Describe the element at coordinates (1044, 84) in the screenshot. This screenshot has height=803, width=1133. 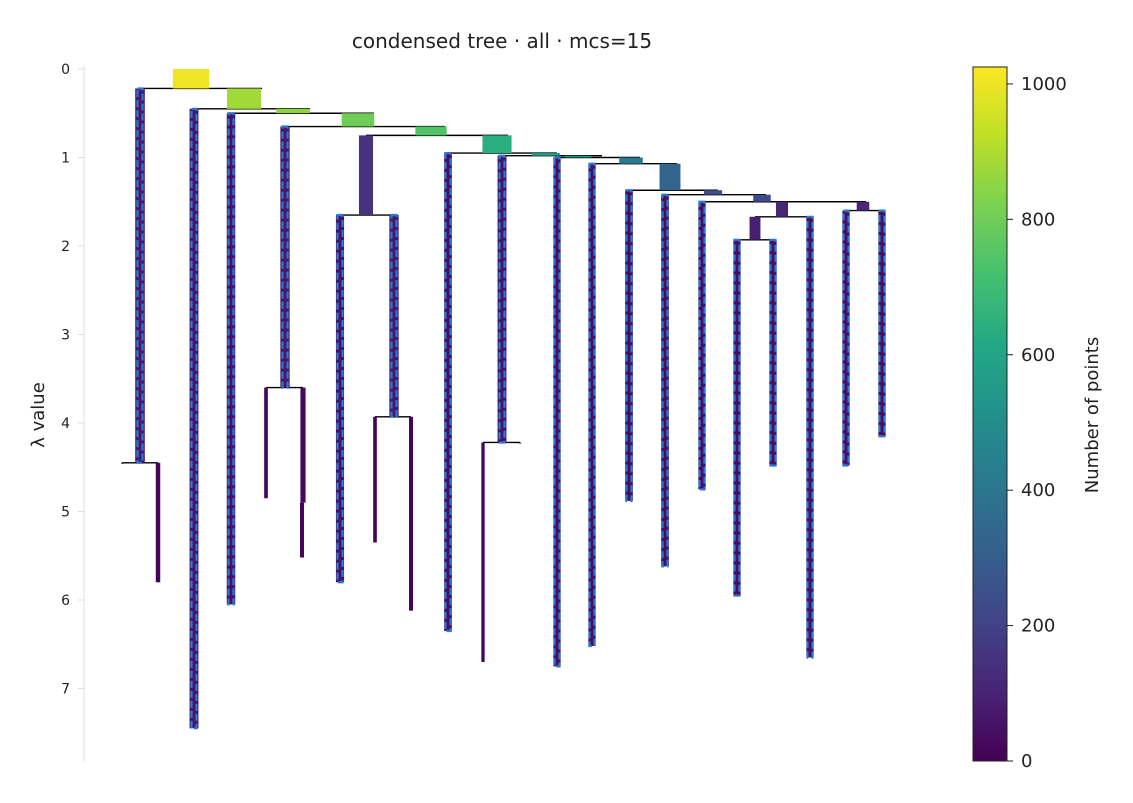
I see `colorbar-tick-label: 1000` at that location.